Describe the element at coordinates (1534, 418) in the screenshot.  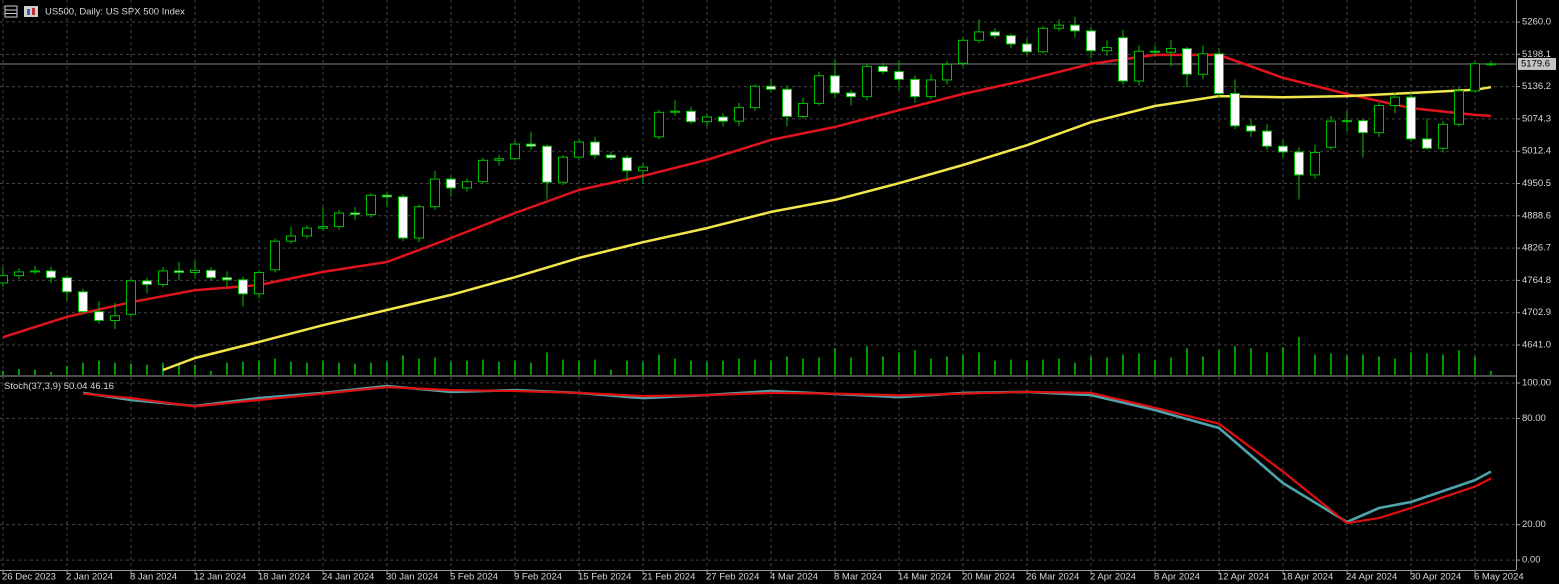
I see `y-tick-label: 80.00` at that location.